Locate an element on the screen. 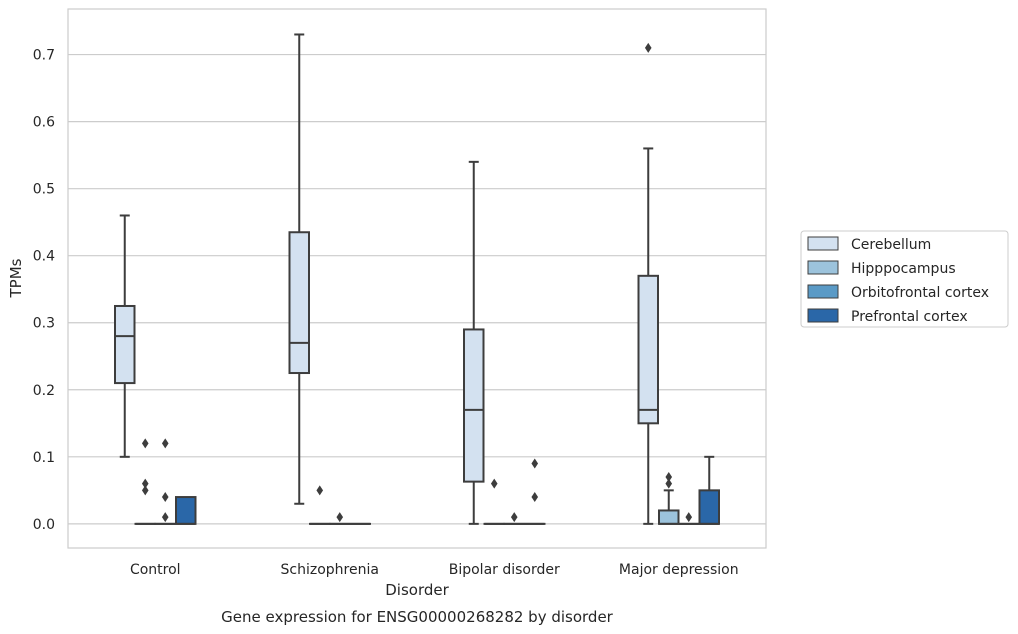 This screenshot has width=1018, height=634. legend-frame is located at coordinates (904, 279).